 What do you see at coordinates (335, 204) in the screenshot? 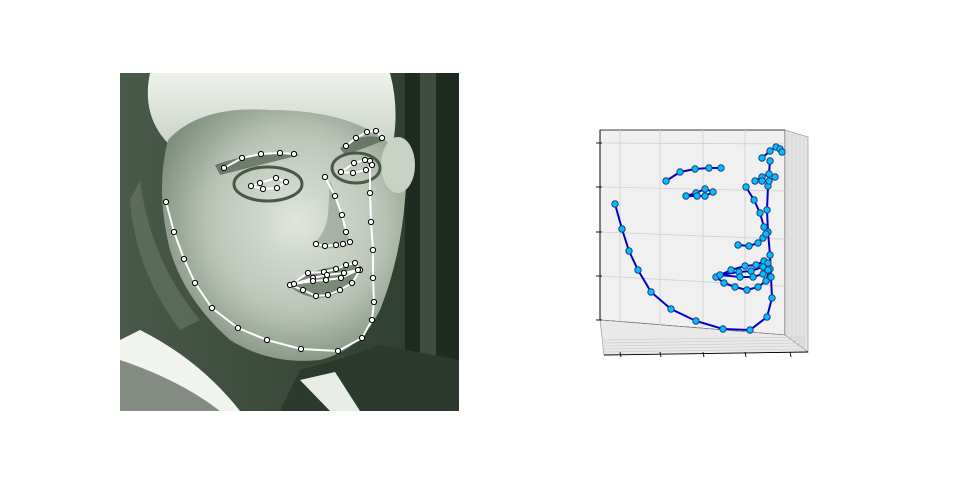
I see `landmark-2d-nose-bridge-line` at bounding box center [335, 204].